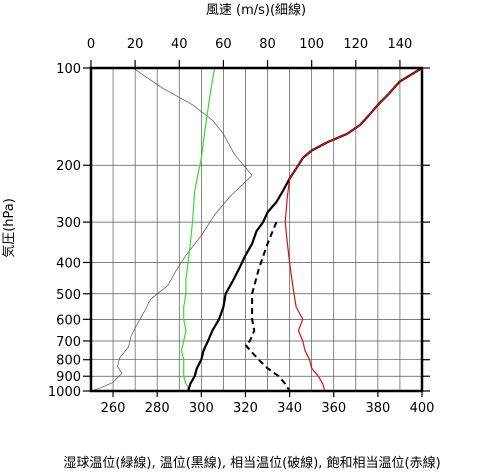 This screenshot has width=497, height=472. I want to click on x-top-tick-label: 100, so click(311, 44).